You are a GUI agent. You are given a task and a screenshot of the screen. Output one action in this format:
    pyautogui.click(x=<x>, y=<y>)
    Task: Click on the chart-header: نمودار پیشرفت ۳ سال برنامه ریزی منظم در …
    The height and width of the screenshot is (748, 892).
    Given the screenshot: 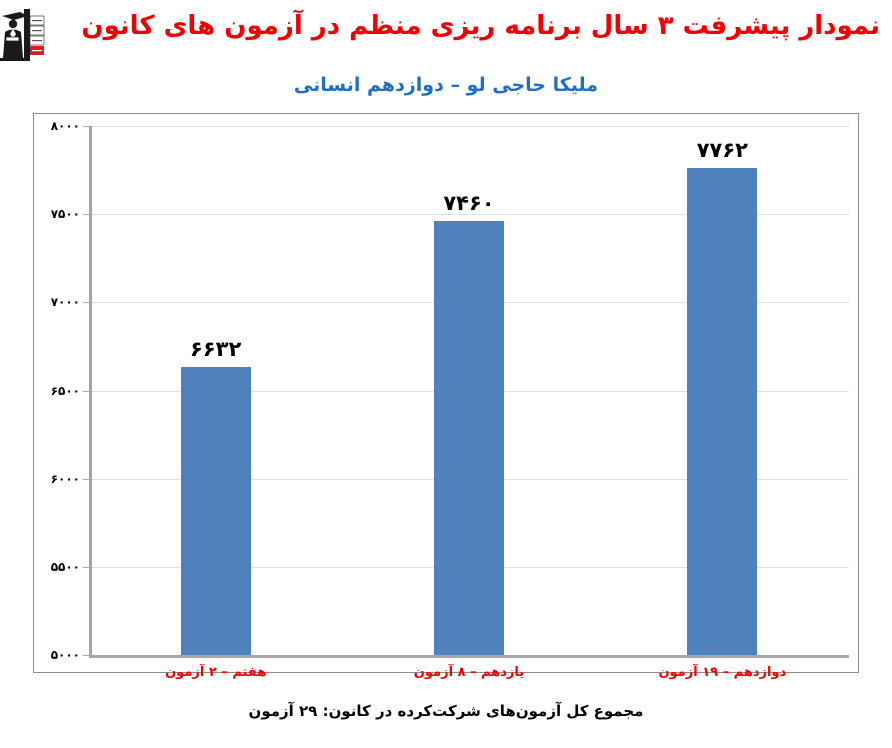 What is the action you would take?
    pyautogui.click(x=446, y=55)
    